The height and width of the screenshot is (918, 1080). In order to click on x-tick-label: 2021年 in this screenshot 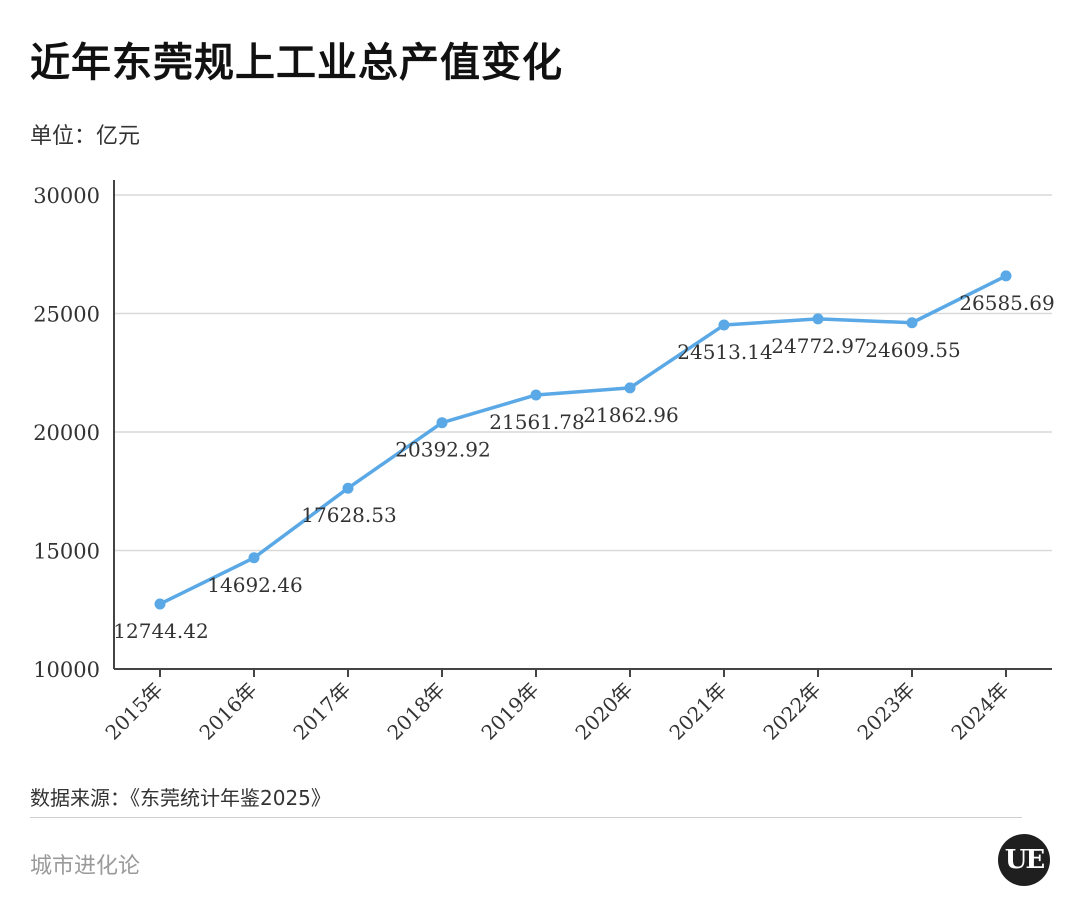, I will do `click(697, 711)`.